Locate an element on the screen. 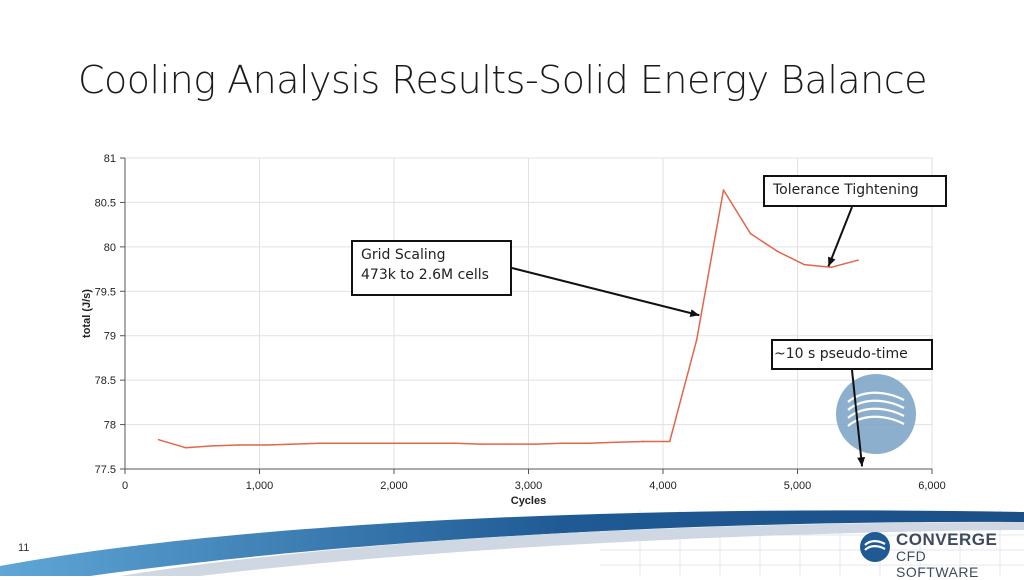 Image resolution: width=1024 pixels, height=580 pixels. footer-swoosh is located at coordinates (512, 543).